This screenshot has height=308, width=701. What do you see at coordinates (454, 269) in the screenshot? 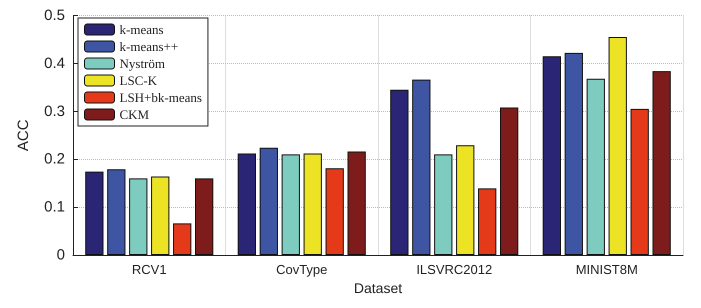
I see `x-tick-label: ILSVRC2012` at bounding box center [454, 269].